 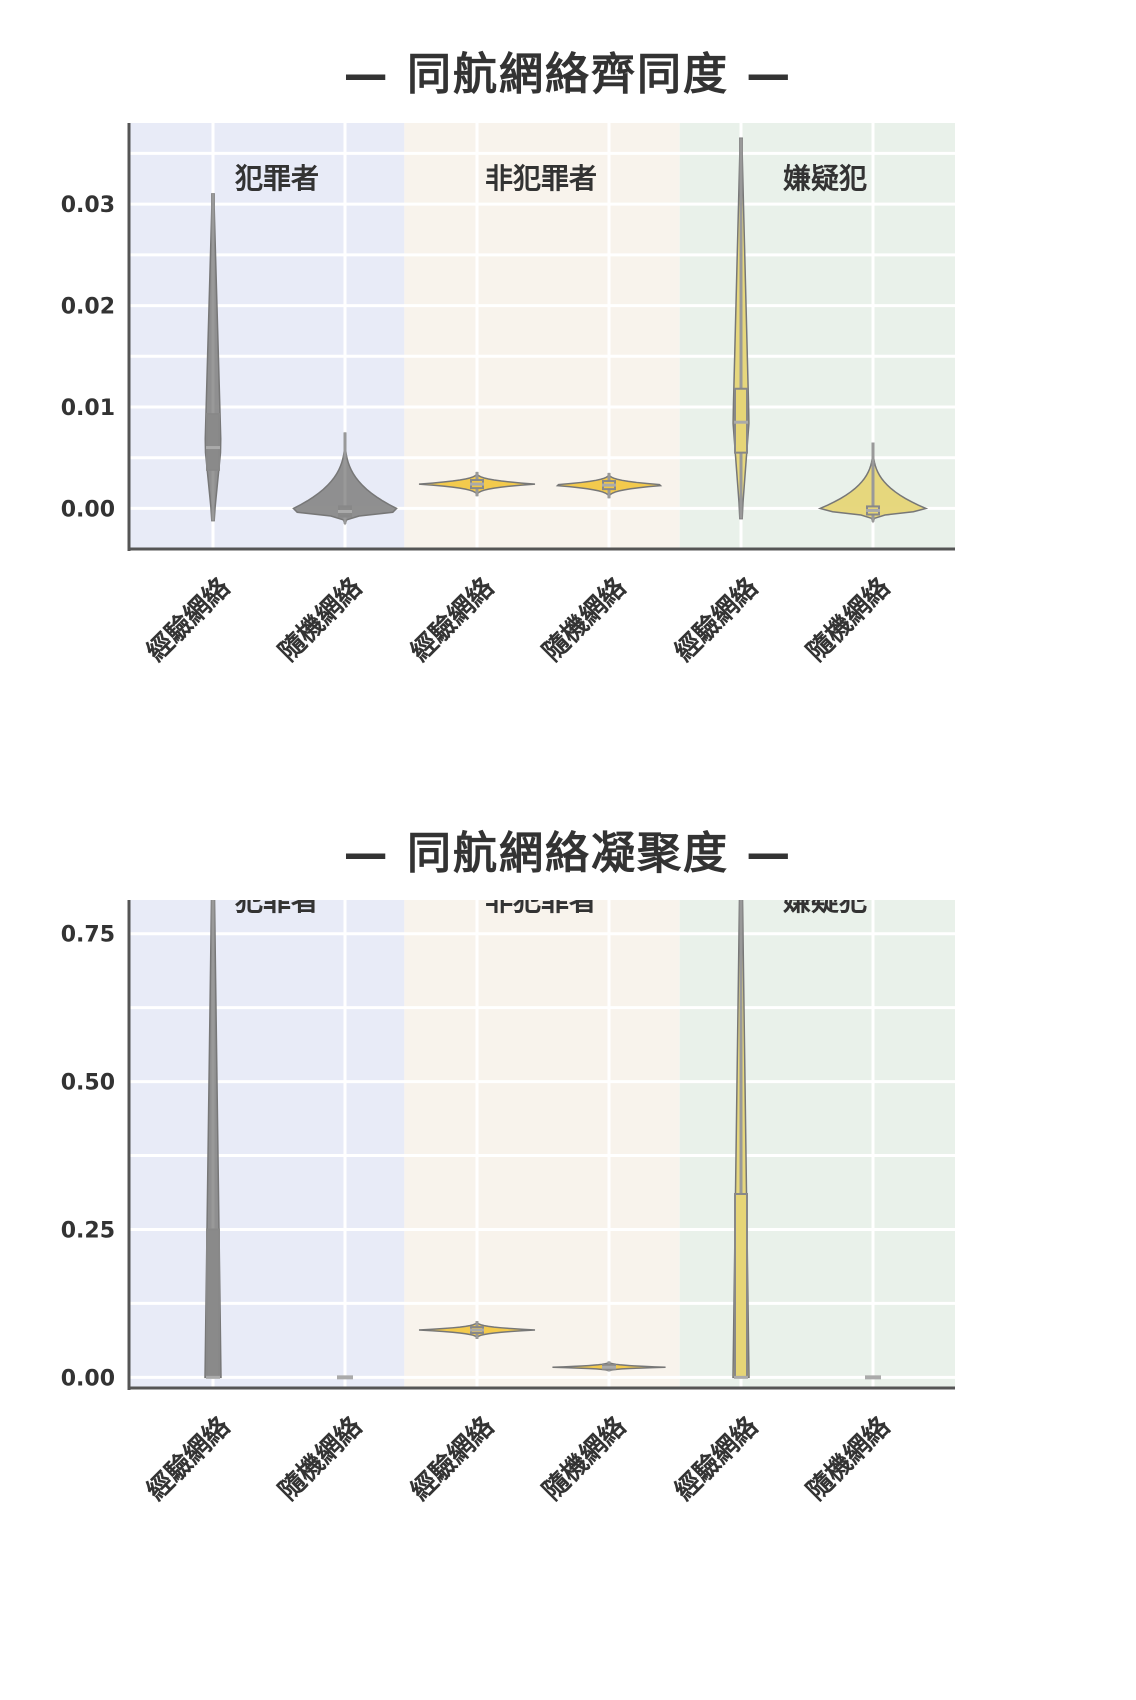 What do you see at coordinates (568, 853) in the screenshot?
I see `chart-title-cohesion: — 同航網絡凝聚度 —` at bounding box center [568, 853].